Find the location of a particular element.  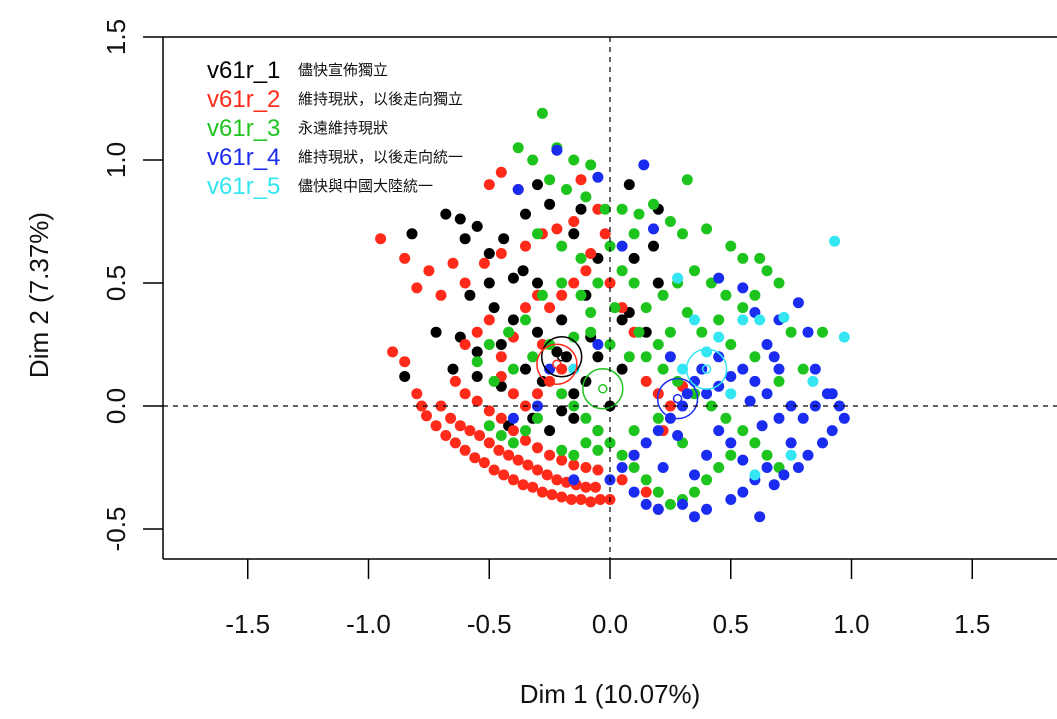

y-tick-label: 1.0 is located at coordinates (116, 160).